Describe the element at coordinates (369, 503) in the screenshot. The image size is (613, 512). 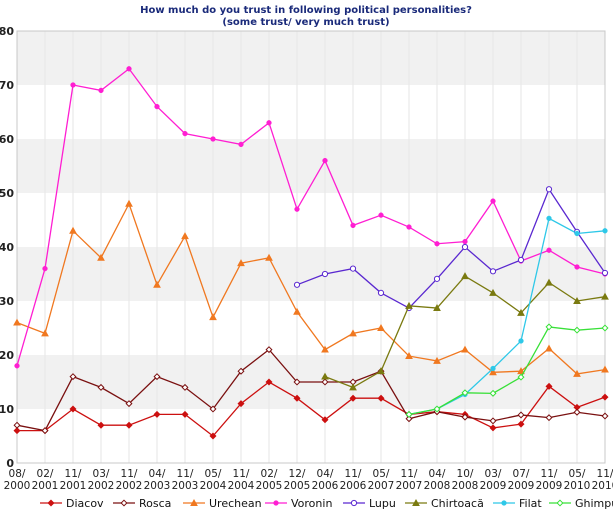
I see `legend-item: Lupu` at that location.